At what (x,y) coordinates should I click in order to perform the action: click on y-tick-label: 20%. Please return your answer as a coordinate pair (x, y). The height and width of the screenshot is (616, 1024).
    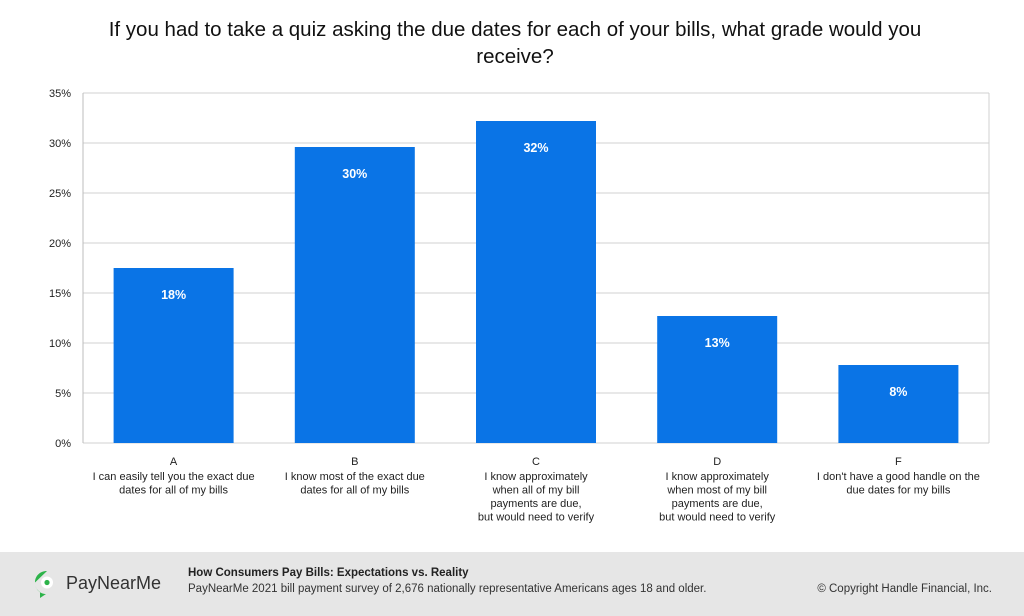
    Looking at the image, I should click on (60, 244).